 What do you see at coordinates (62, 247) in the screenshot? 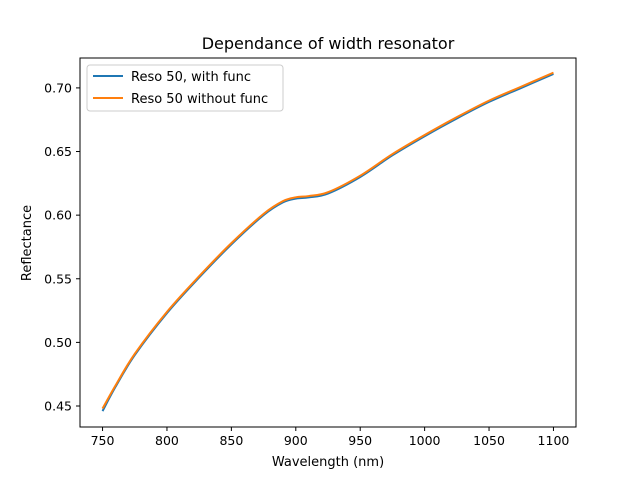
I see `y-axis: 0.45 0.50 0.55 0.60 0.65 0.70` at bounding box center [62, 247].